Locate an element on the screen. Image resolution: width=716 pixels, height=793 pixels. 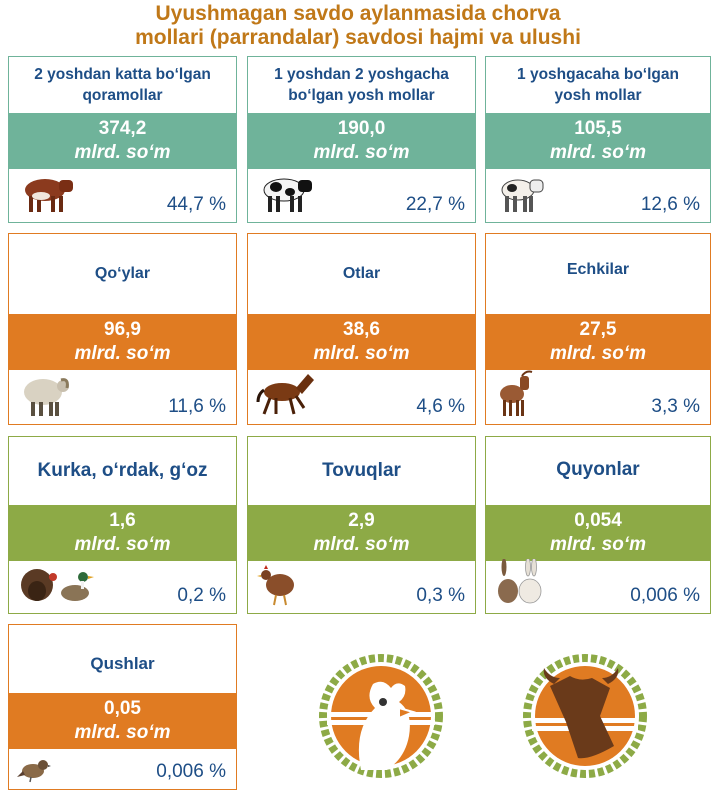
value-band: 96,9 mlrd. so‘m is located at coordinates (122, 342).